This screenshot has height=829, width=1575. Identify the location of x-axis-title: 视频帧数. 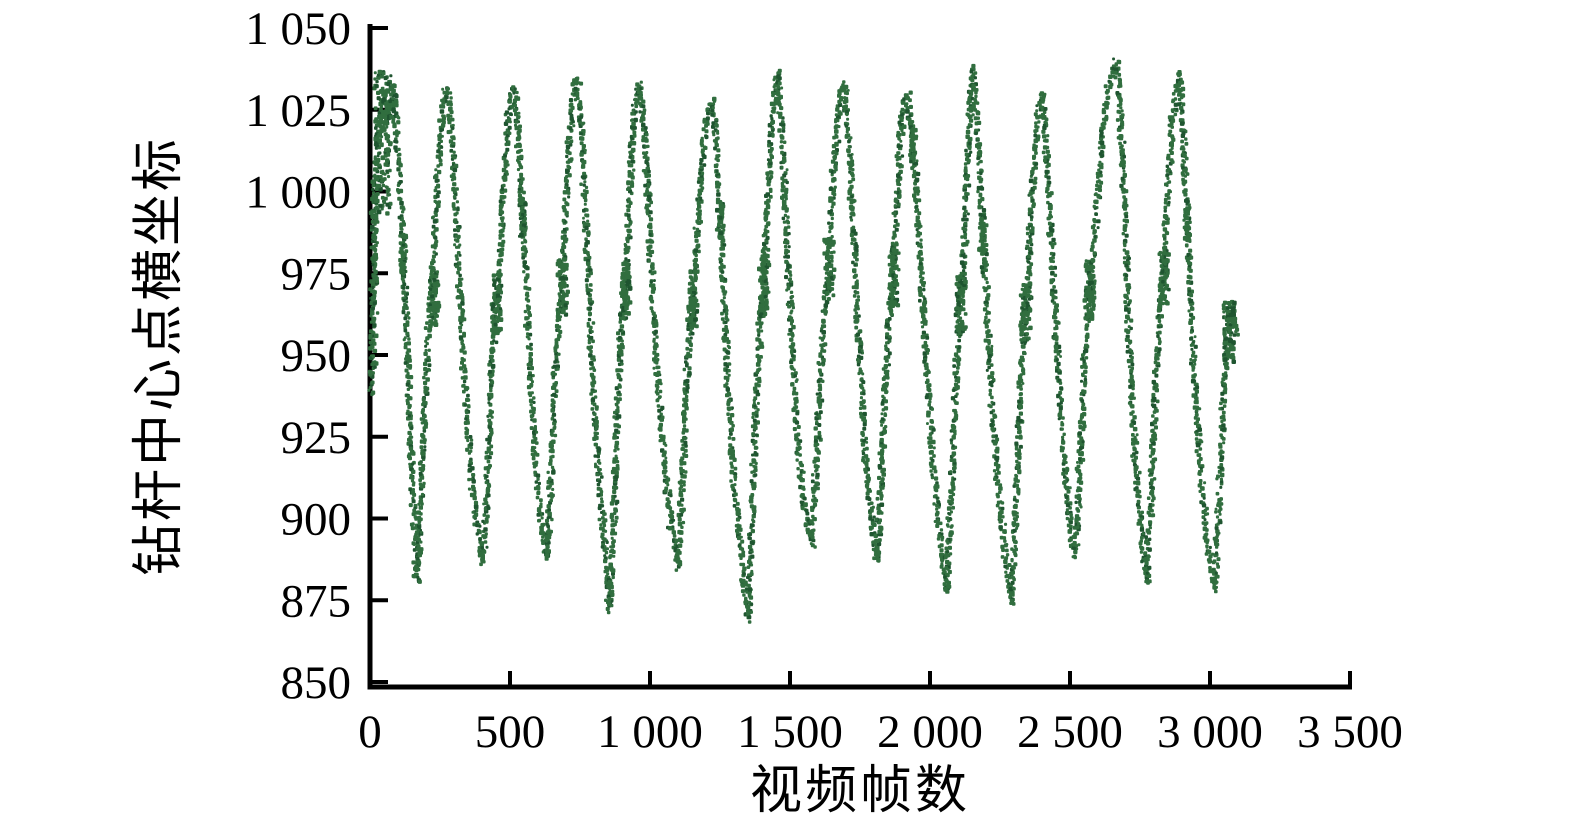
(860, 791).